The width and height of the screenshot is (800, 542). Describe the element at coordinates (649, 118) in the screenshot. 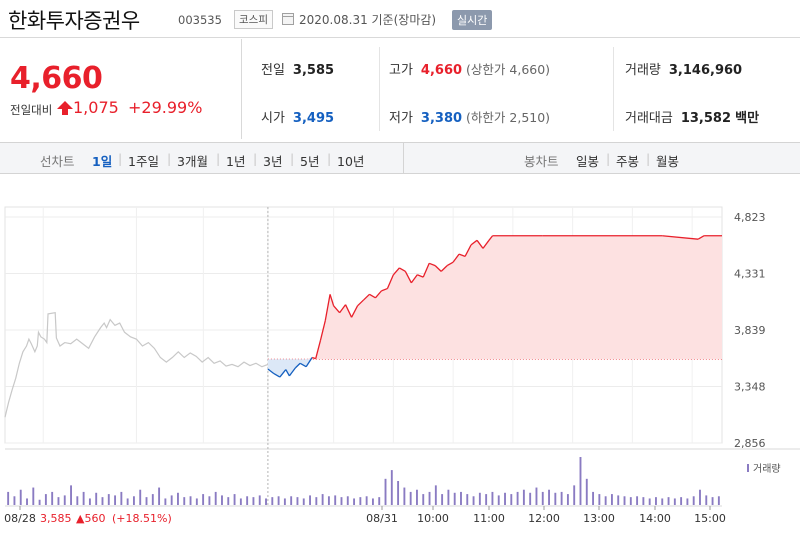

I see `trade-value-label: 거래대금` at that location.